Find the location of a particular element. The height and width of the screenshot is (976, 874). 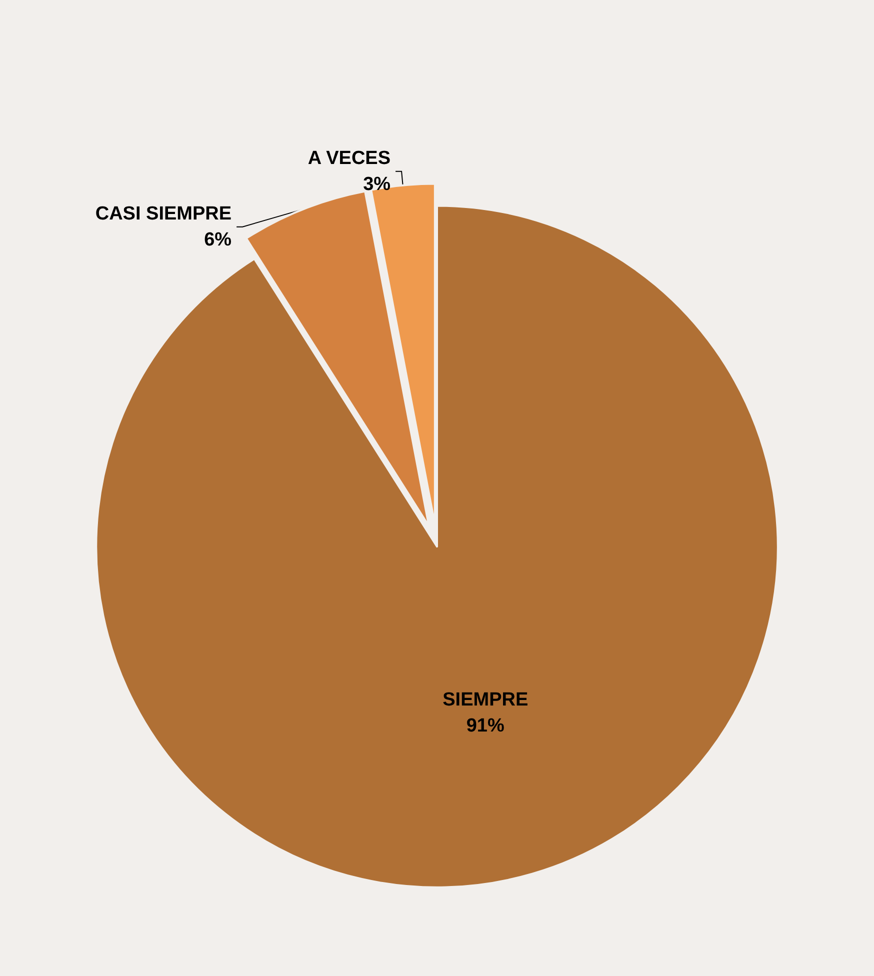

data-label: 3% is located at coordinates (377, 184).